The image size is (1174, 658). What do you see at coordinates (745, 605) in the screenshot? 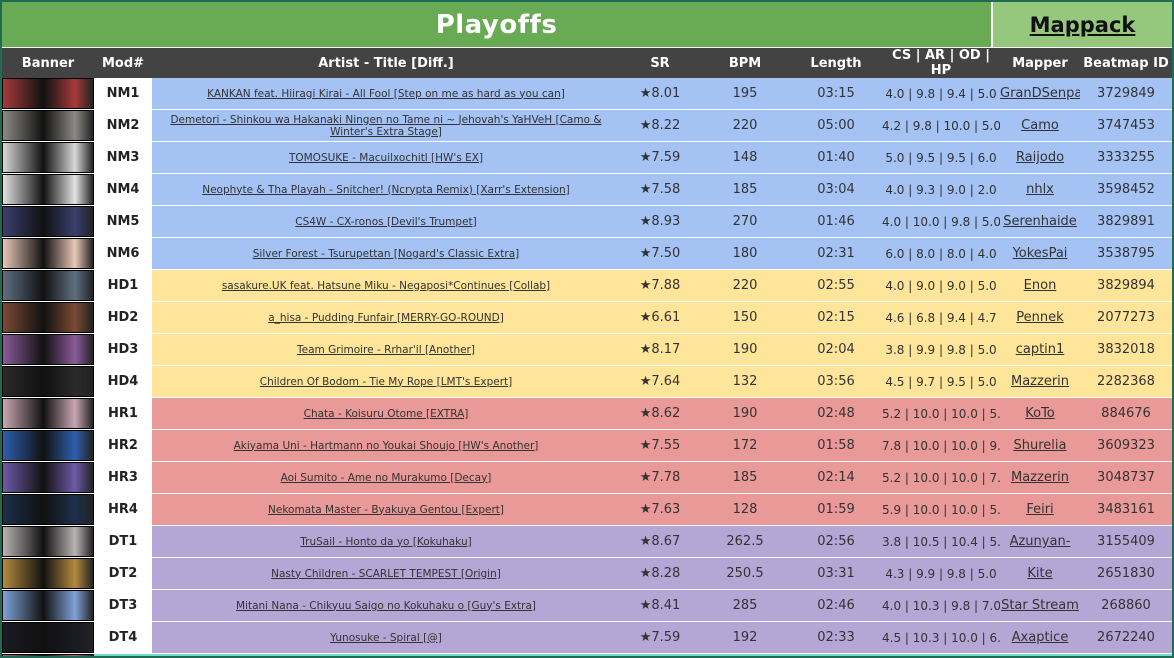
I see `bpm-cell: 285` at bounding box center [745, 605].